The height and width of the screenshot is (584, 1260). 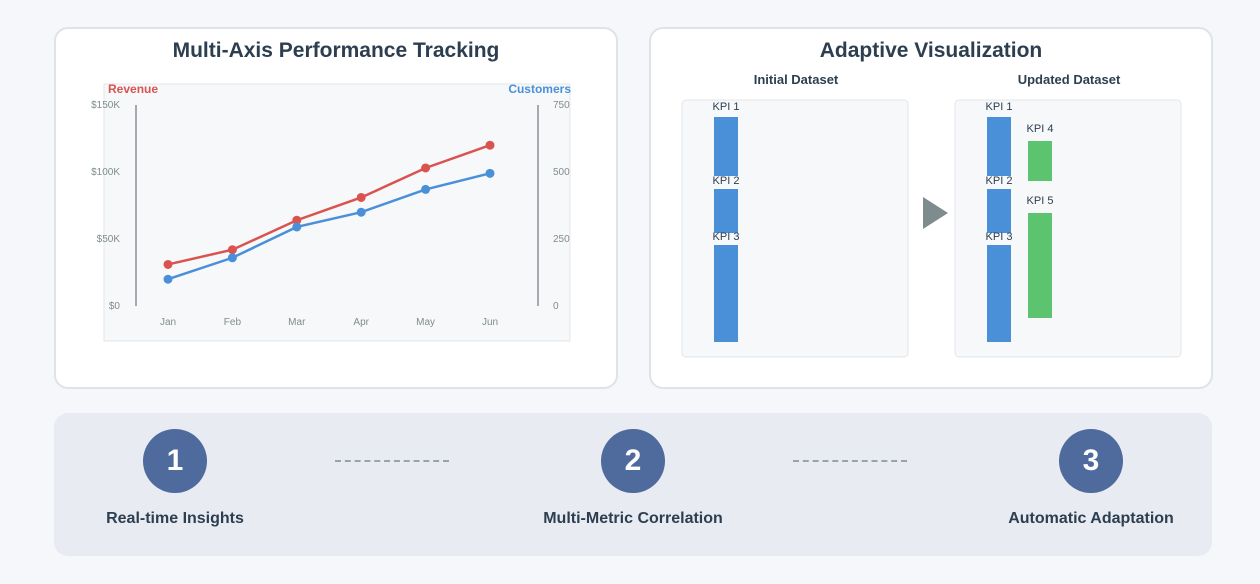 I want to click on right-tick-label: 250, so click(x=561, y=239).